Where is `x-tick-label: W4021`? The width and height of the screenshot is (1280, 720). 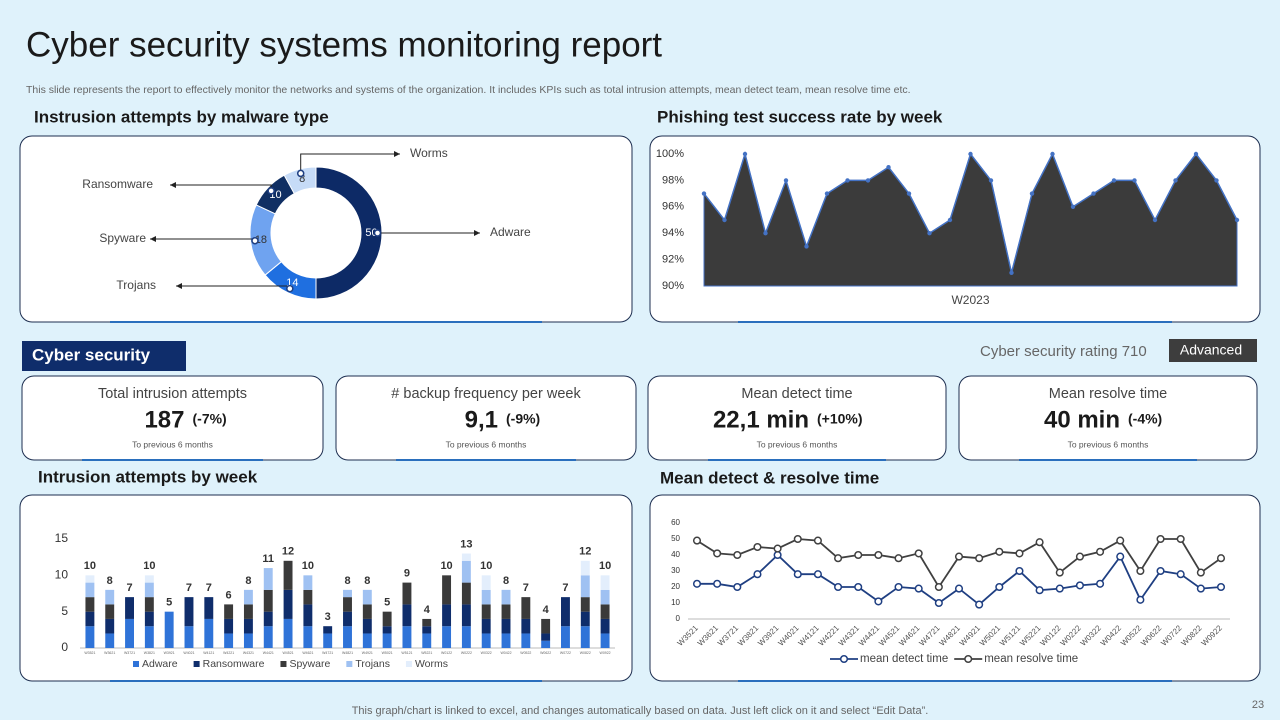
x-tick-label: W4021 is located at coordinates (188, 653).